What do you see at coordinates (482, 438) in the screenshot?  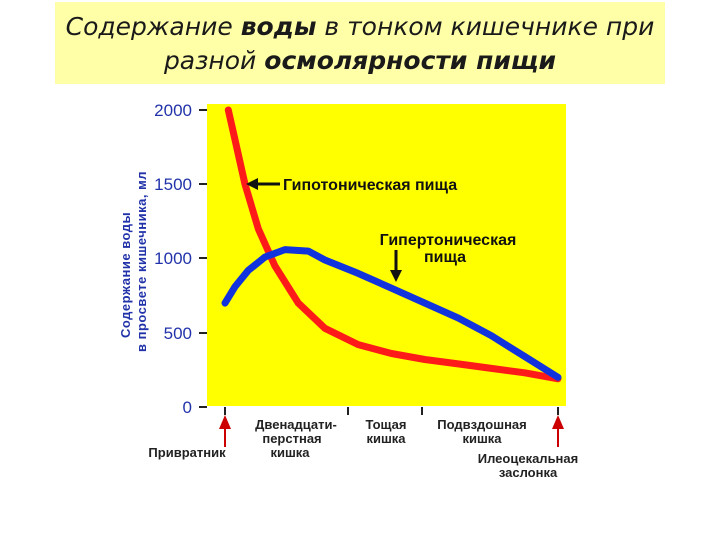 I see `segment-label-ileum: кишка` at bounding box center [482, 438].